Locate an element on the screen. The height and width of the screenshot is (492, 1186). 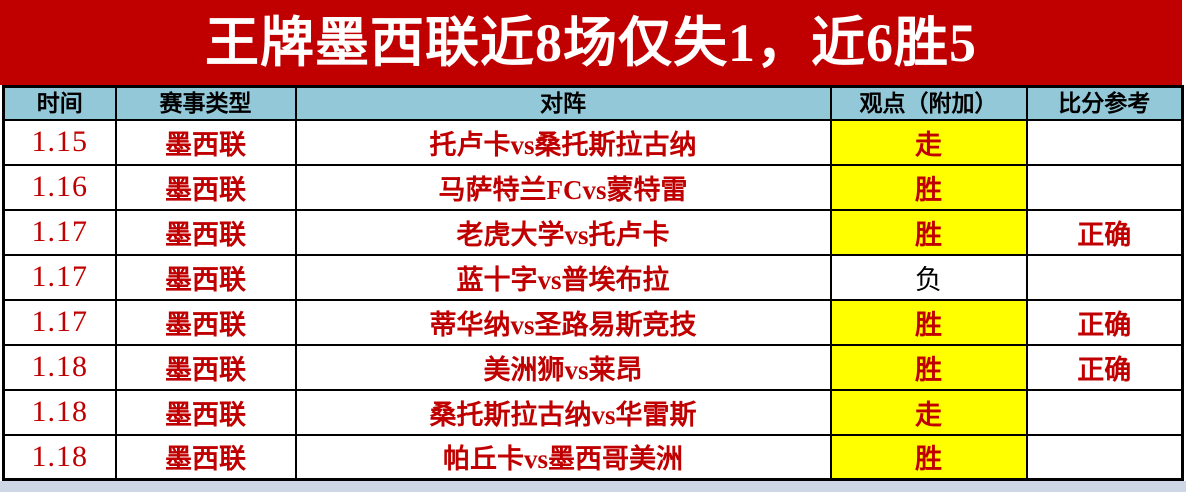
table-row: 1.17 墨西联 老虎大学vs托卢卡 胜 正确 is located at coordinates (593, 232).